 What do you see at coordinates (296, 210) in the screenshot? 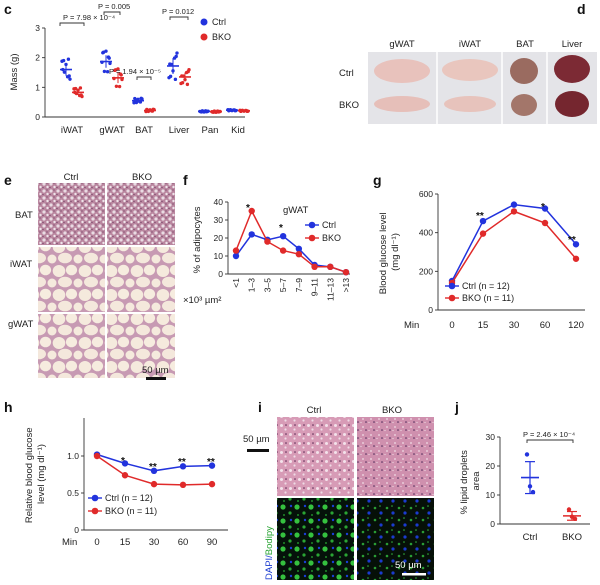
I see `f-title: gWAT` at bounding box center [296, 210].